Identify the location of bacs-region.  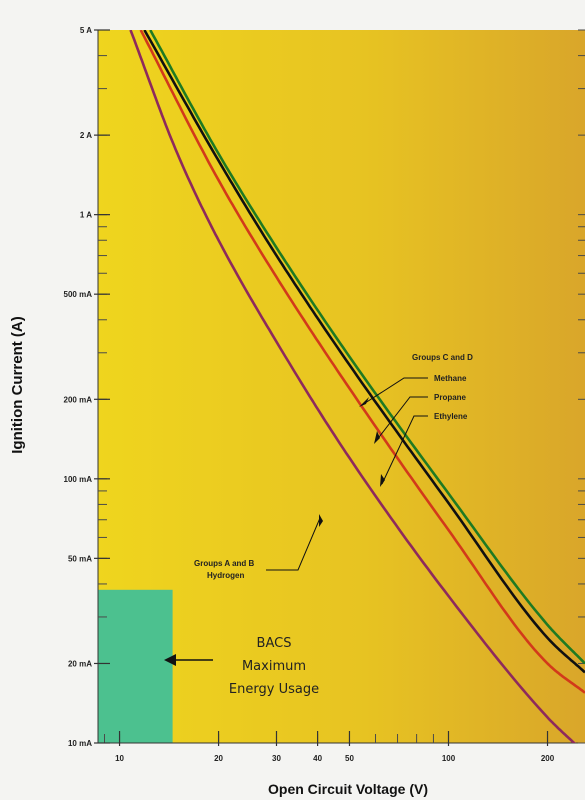
(135, 666).